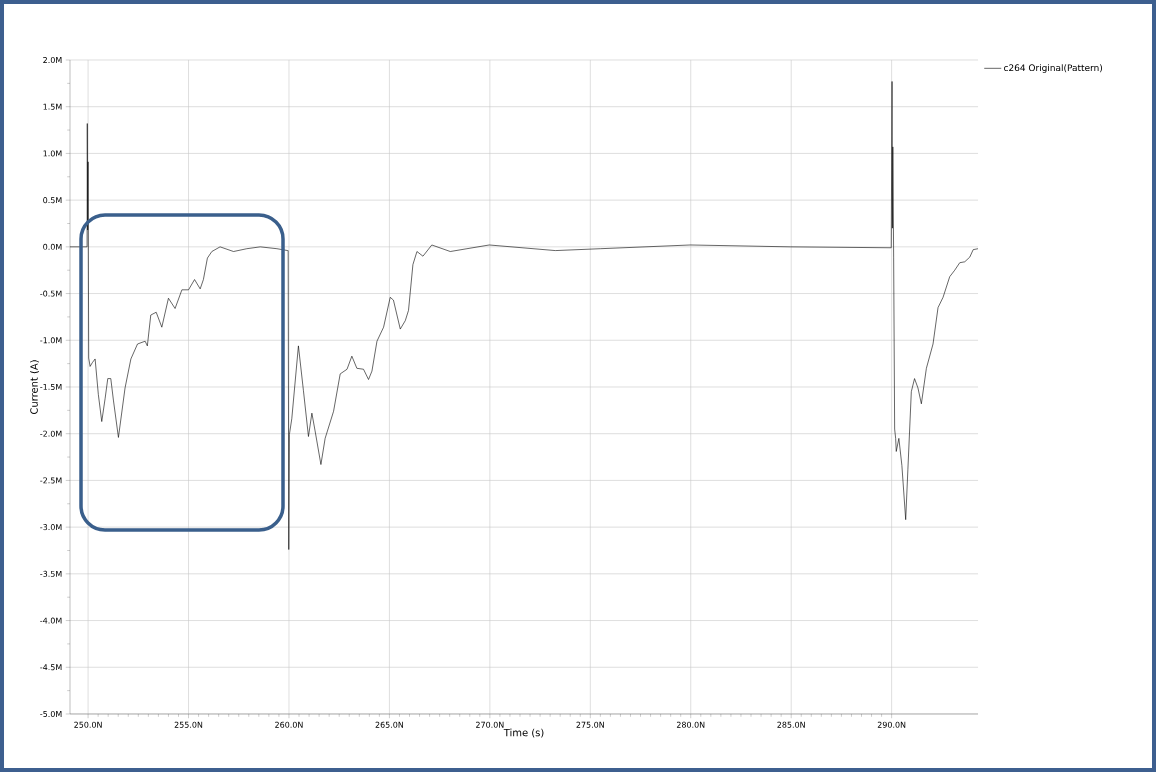 The width and height of the screenshot is (1156, 772). Describe the element at coordinates (523, 733) in the screenshot. I see `x-axis-title: Time (s)` at that location.